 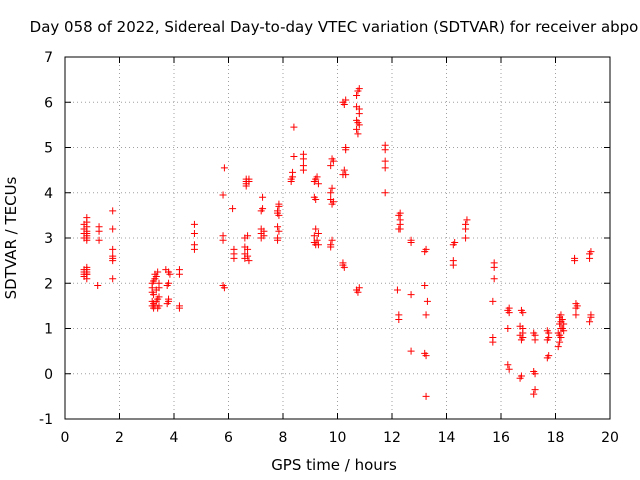 What do you see at coordinates (610, 438) in the screenshot?
I see `x-tick-label: 20` at bounding box center [610, 438].